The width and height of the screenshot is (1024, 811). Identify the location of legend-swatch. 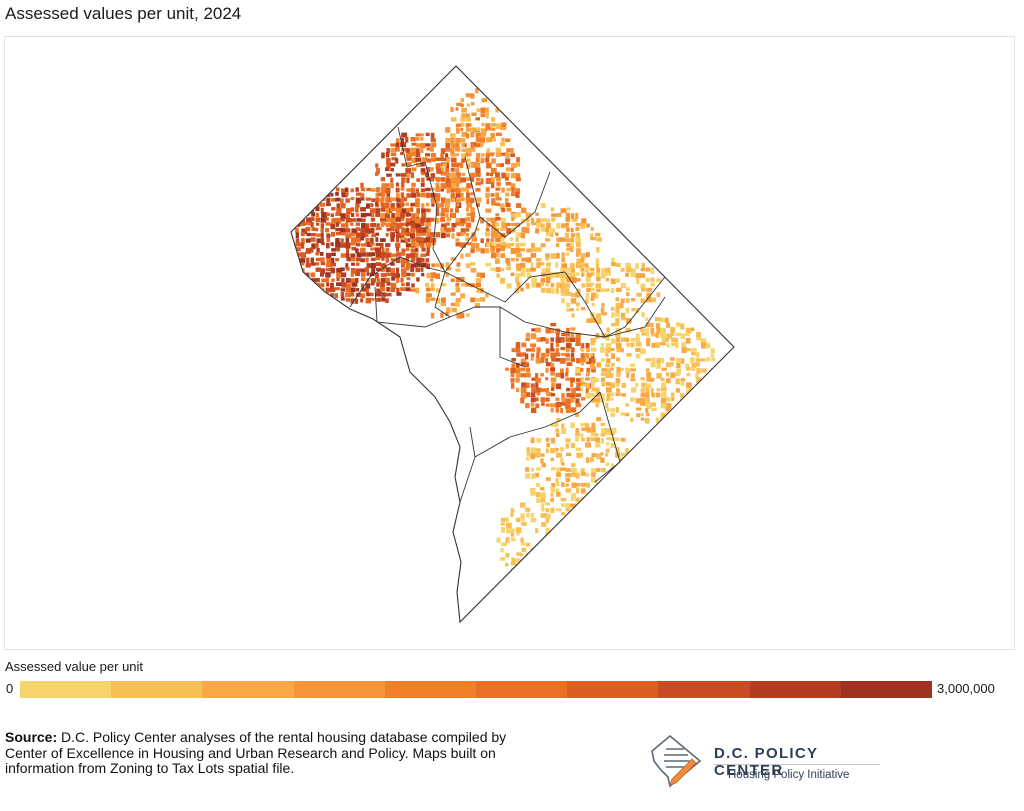
(66, 689).